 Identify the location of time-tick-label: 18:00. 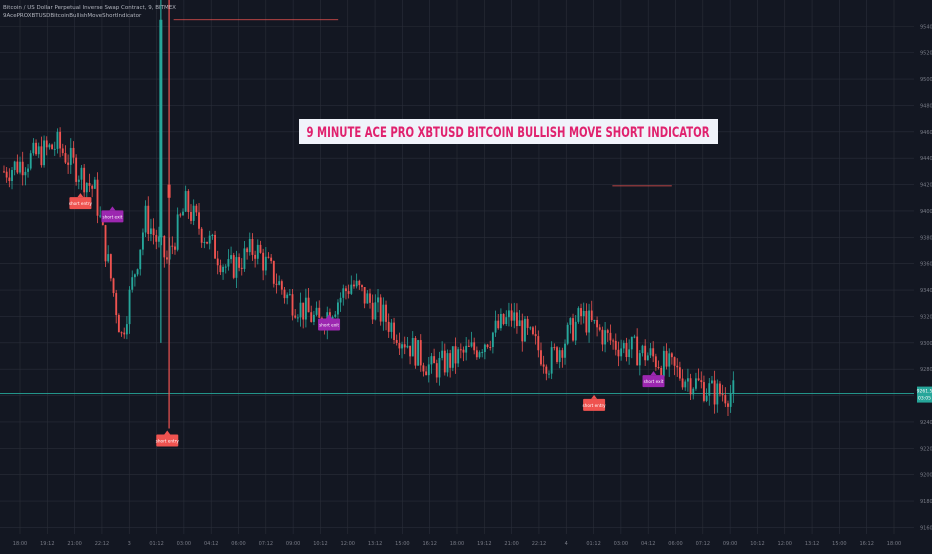
(20, 544).